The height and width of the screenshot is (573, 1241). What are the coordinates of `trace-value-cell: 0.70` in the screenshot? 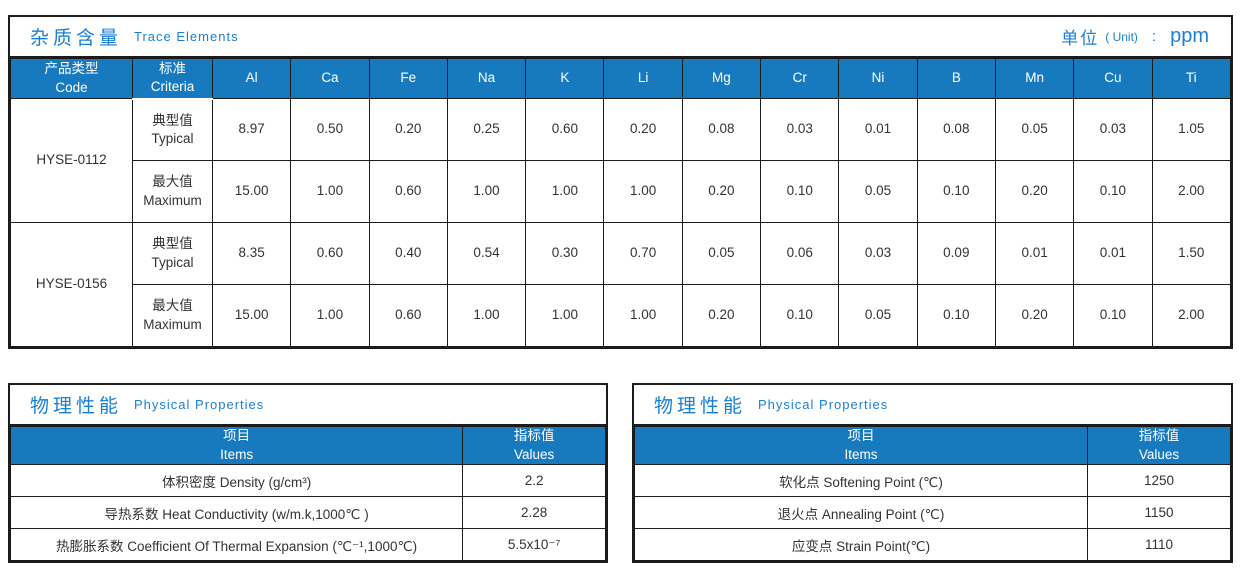 It's located at (643, 253).